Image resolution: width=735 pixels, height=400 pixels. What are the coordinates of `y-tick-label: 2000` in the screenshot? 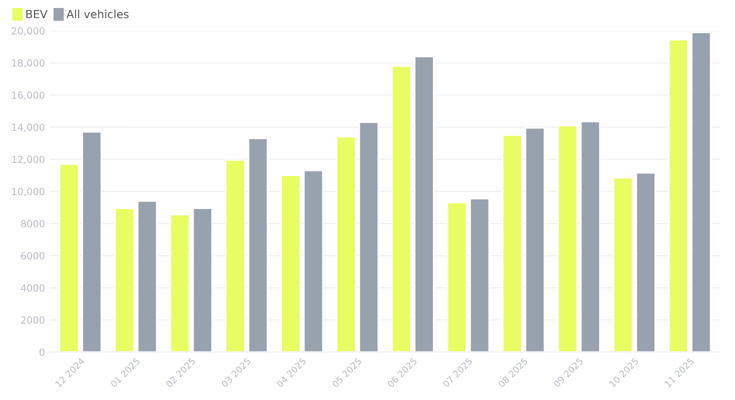 It's located at (32, 320).